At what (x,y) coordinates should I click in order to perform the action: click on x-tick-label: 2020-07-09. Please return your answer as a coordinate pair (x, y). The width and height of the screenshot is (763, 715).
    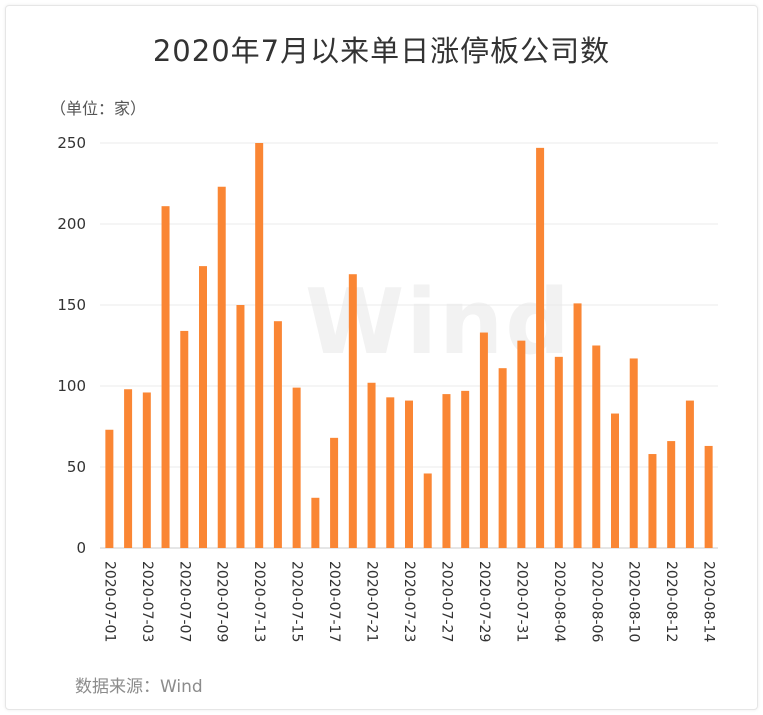
    Looking at the image, I should click on (222, 601).